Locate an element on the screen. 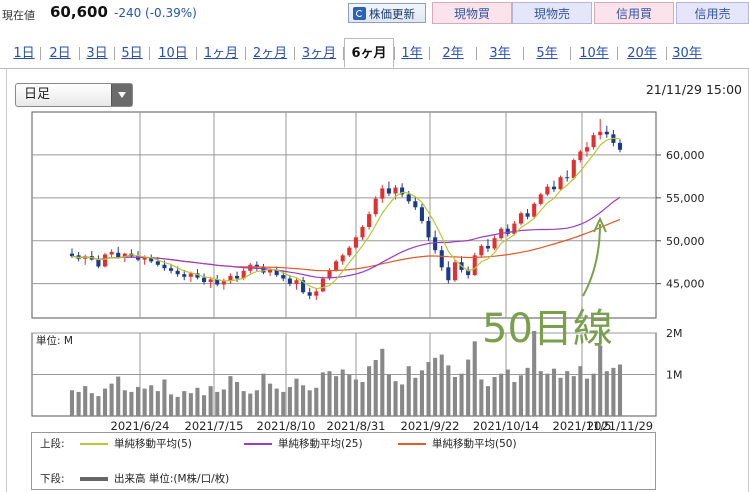  tab-period-14: 20年 is located at coordinates (642, 53).